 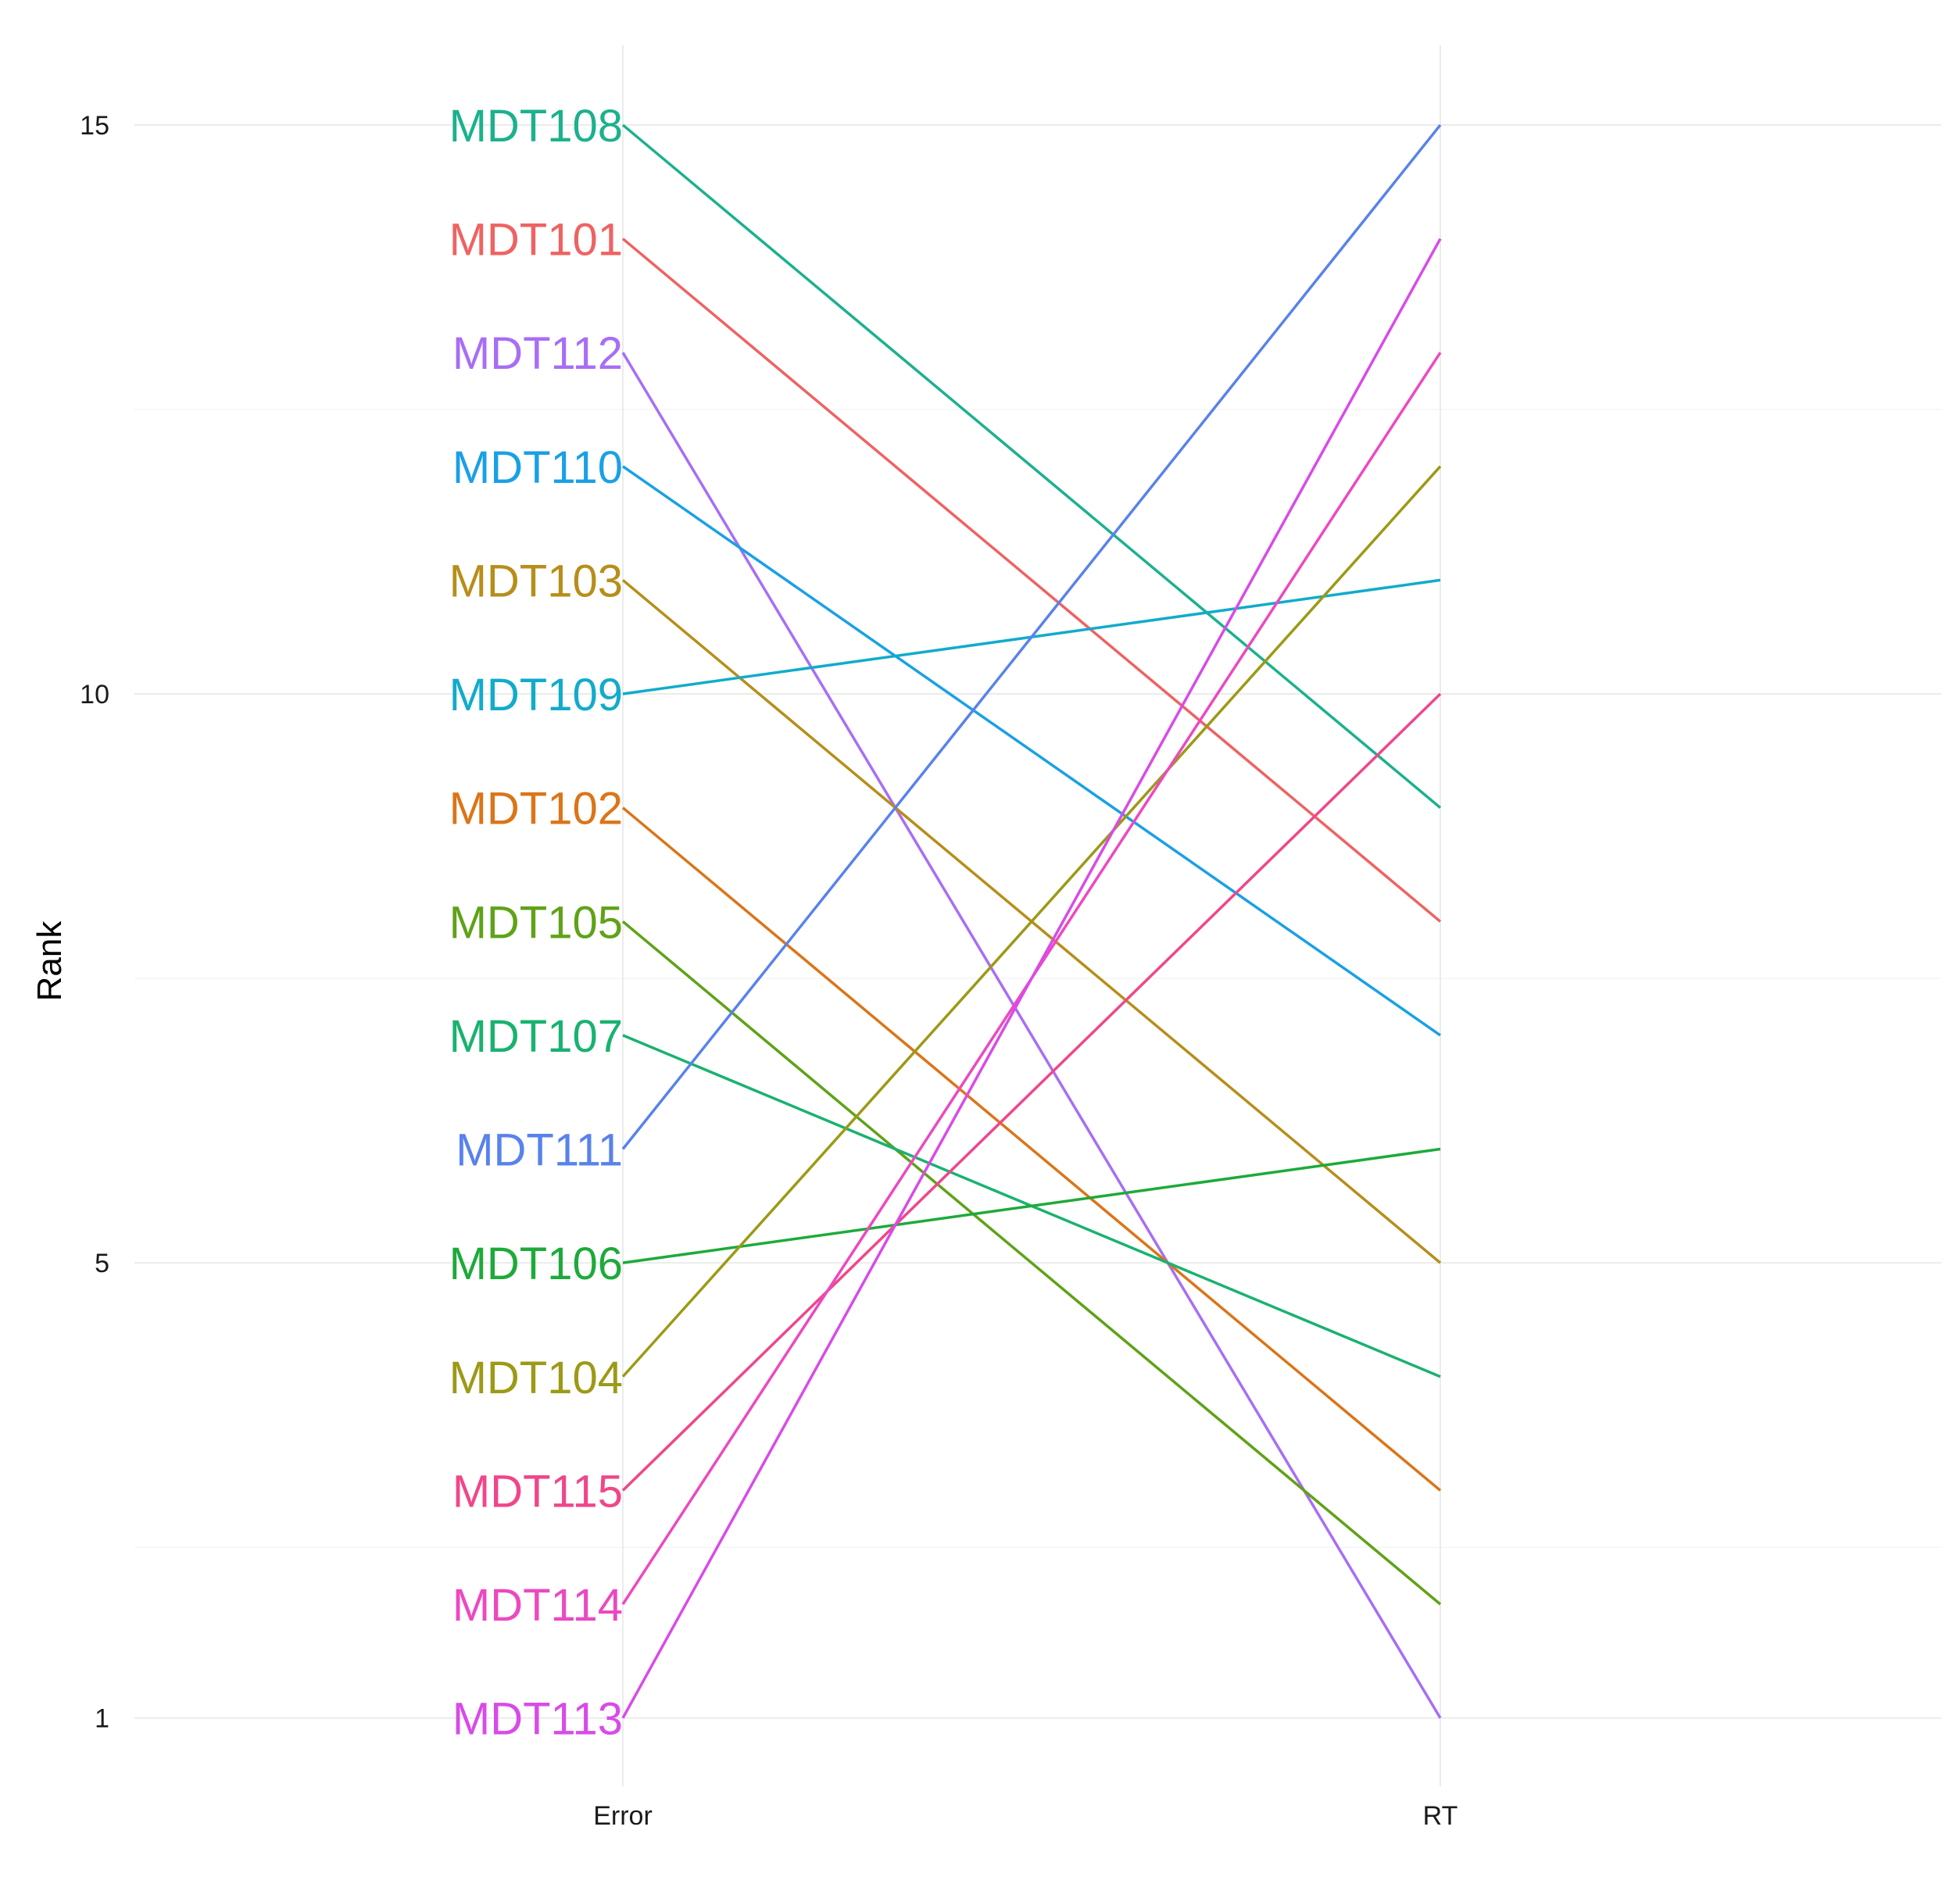 What do you see at coordinates (102, 1719) in the screenshot?
I see `y-tick-label-0: 1` at bounding box center [102, 1719].